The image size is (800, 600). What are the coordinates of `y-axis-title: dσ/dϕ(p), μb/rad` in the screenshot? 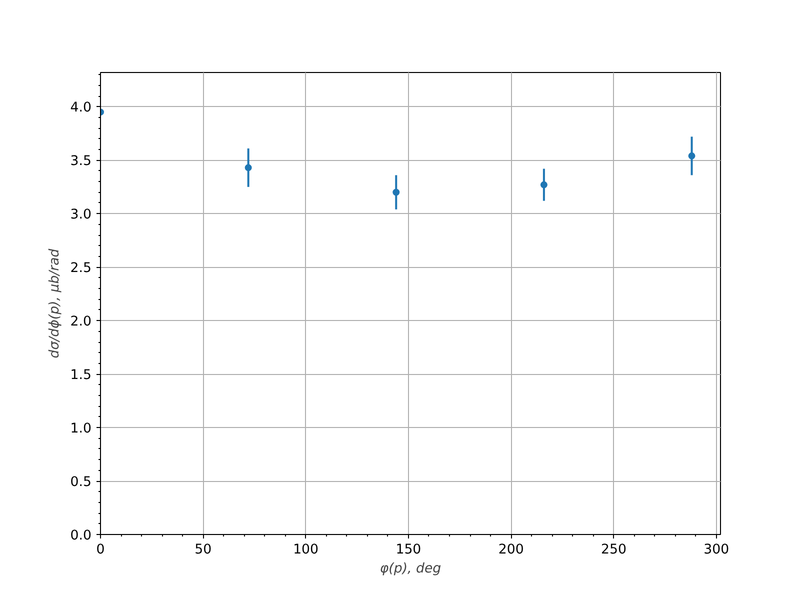 It's located at (54, 303).